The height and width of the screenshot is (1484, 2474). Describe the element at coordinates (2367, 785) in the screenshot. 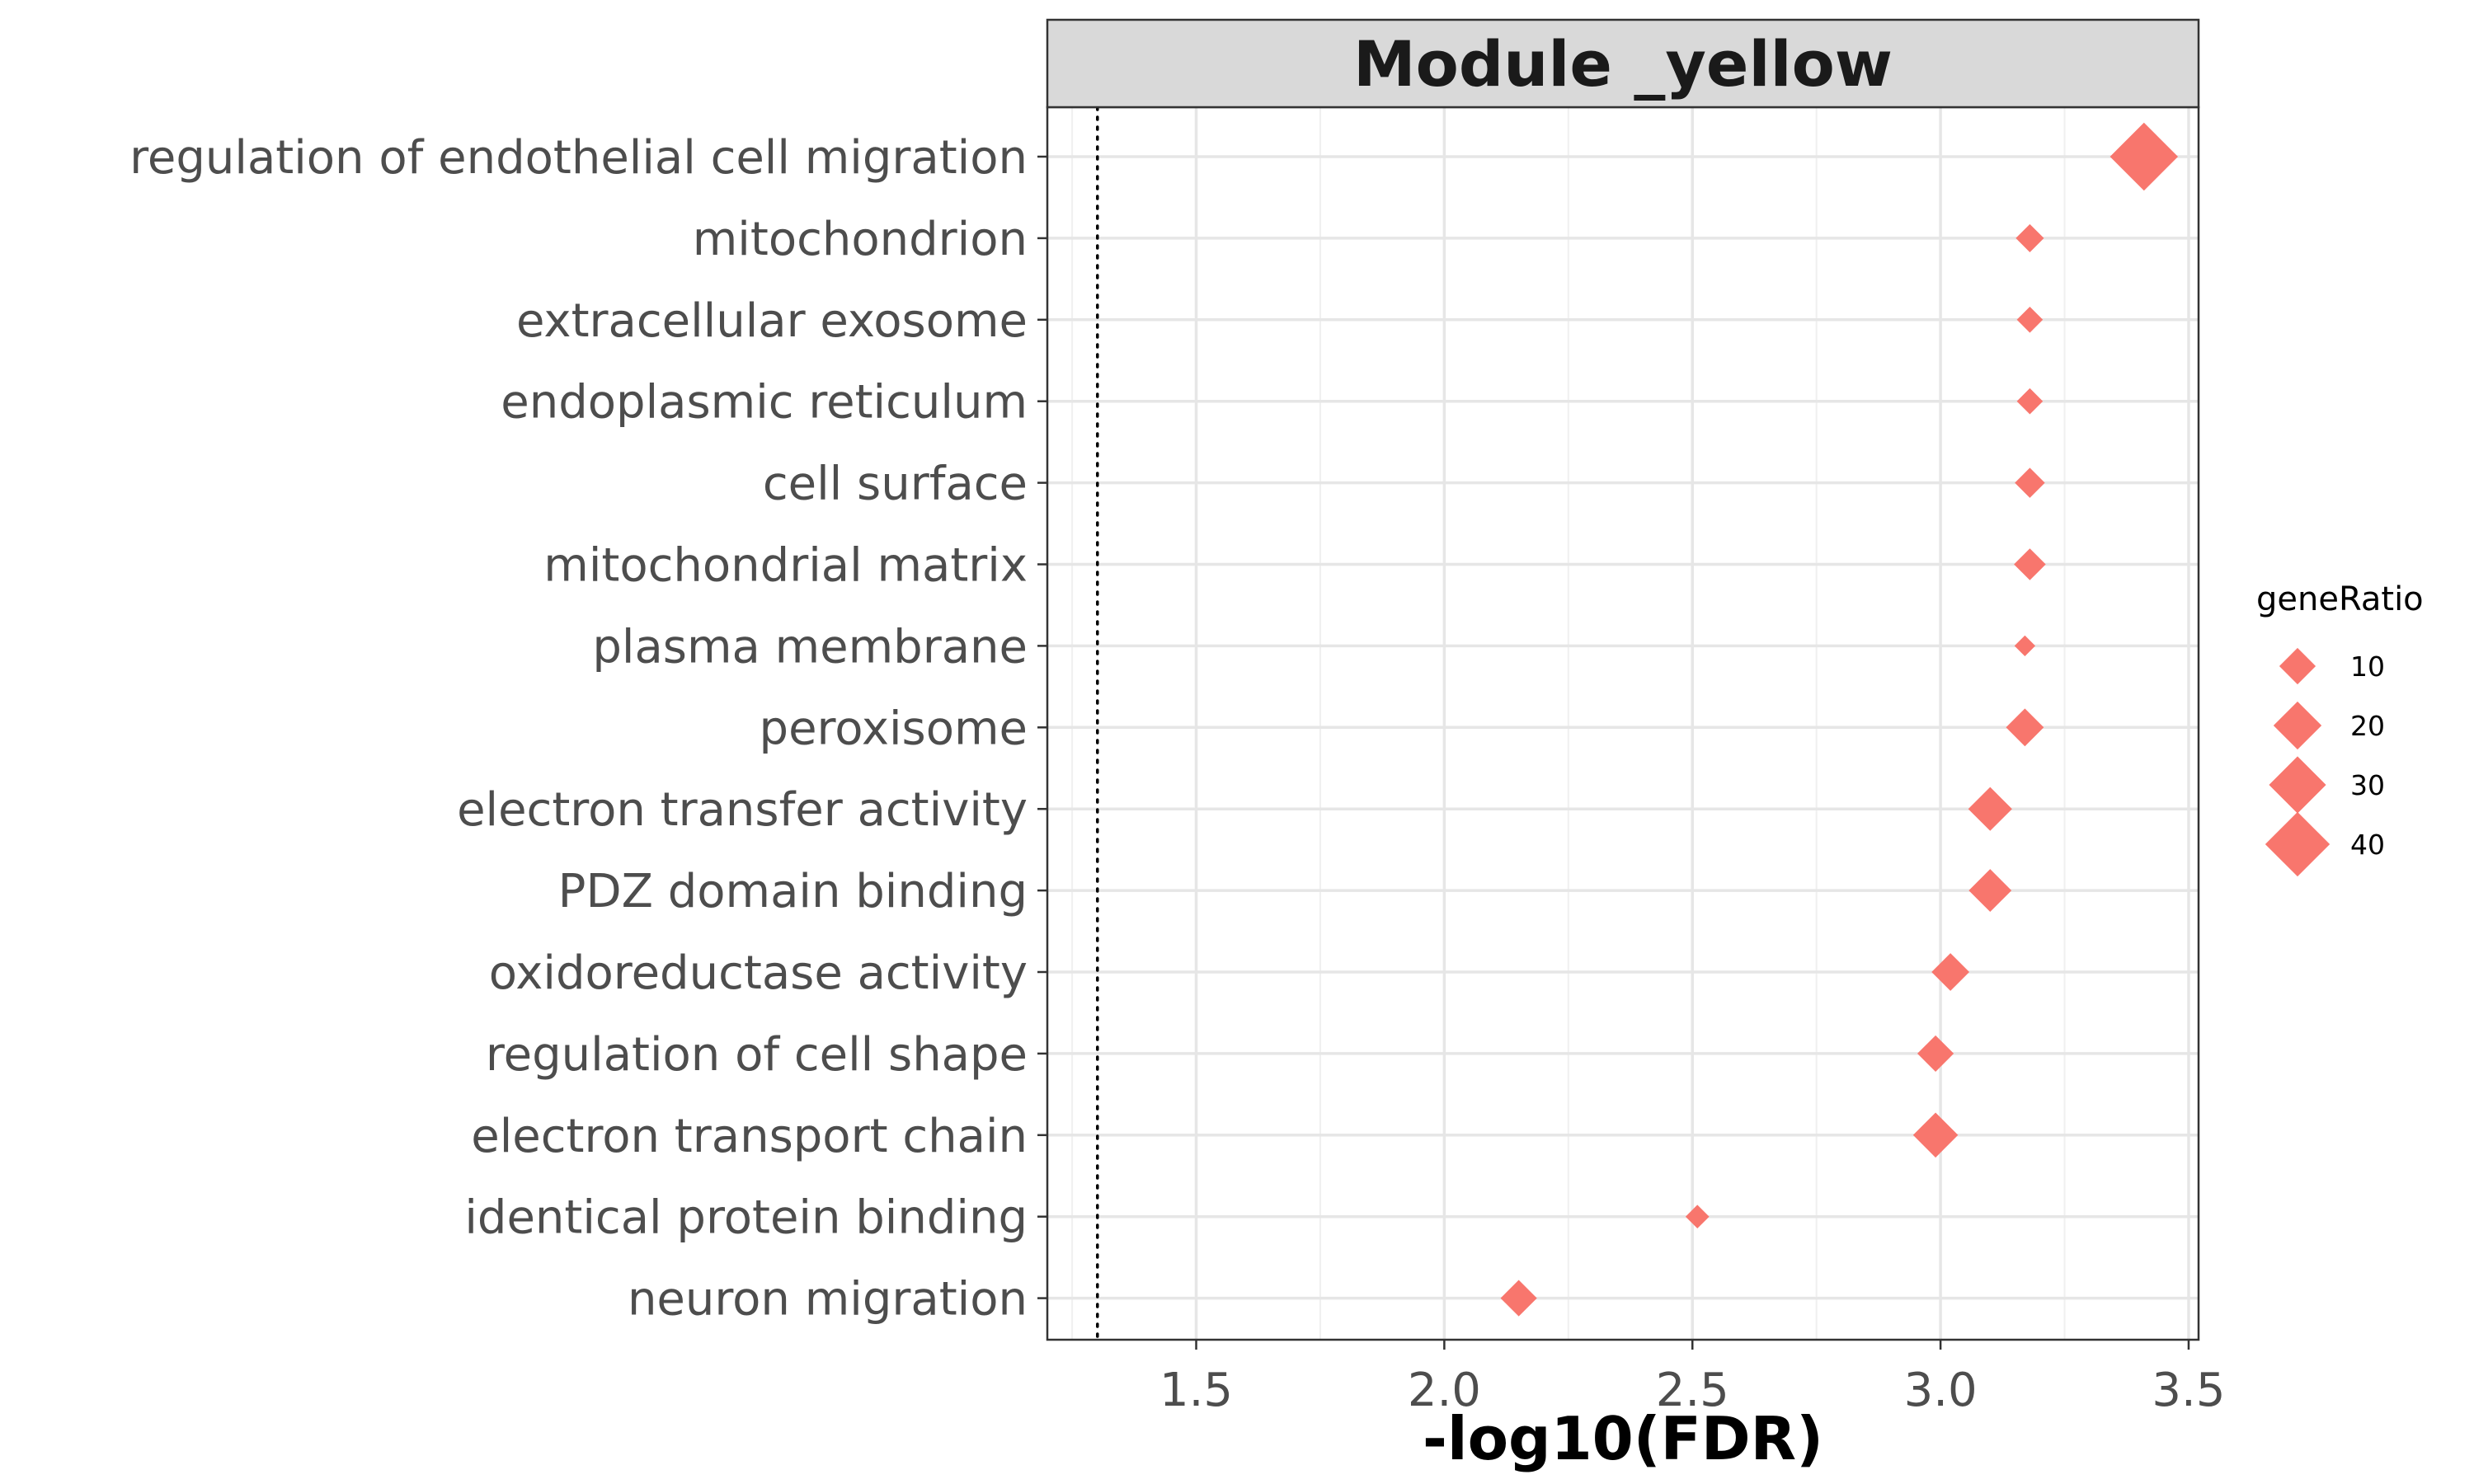

I see `legend-label: 30` at that location.